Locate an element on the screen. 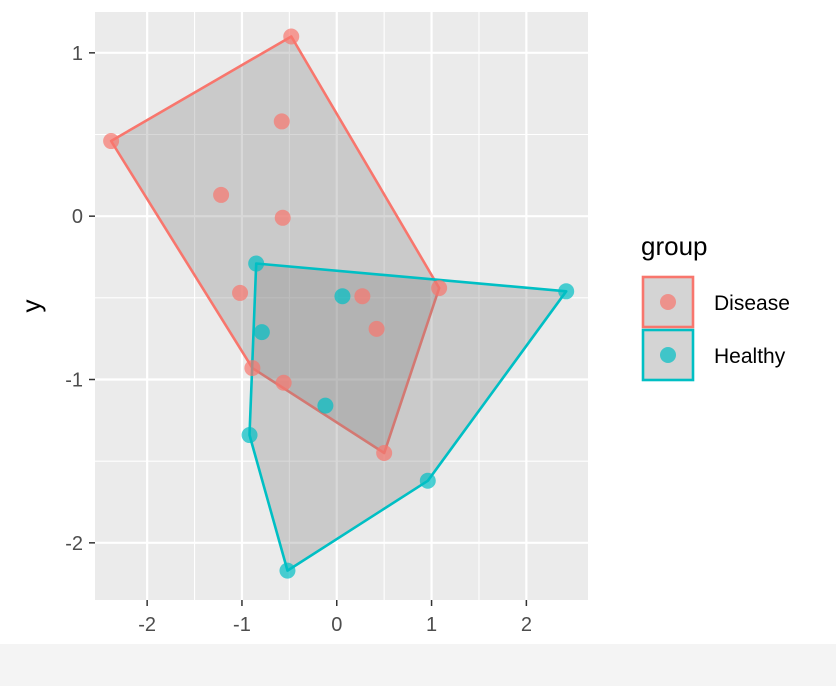 The width and height of the screenshot is (836, 686). legend-label-healthy: Healthy is located at coordinates (750, 356).